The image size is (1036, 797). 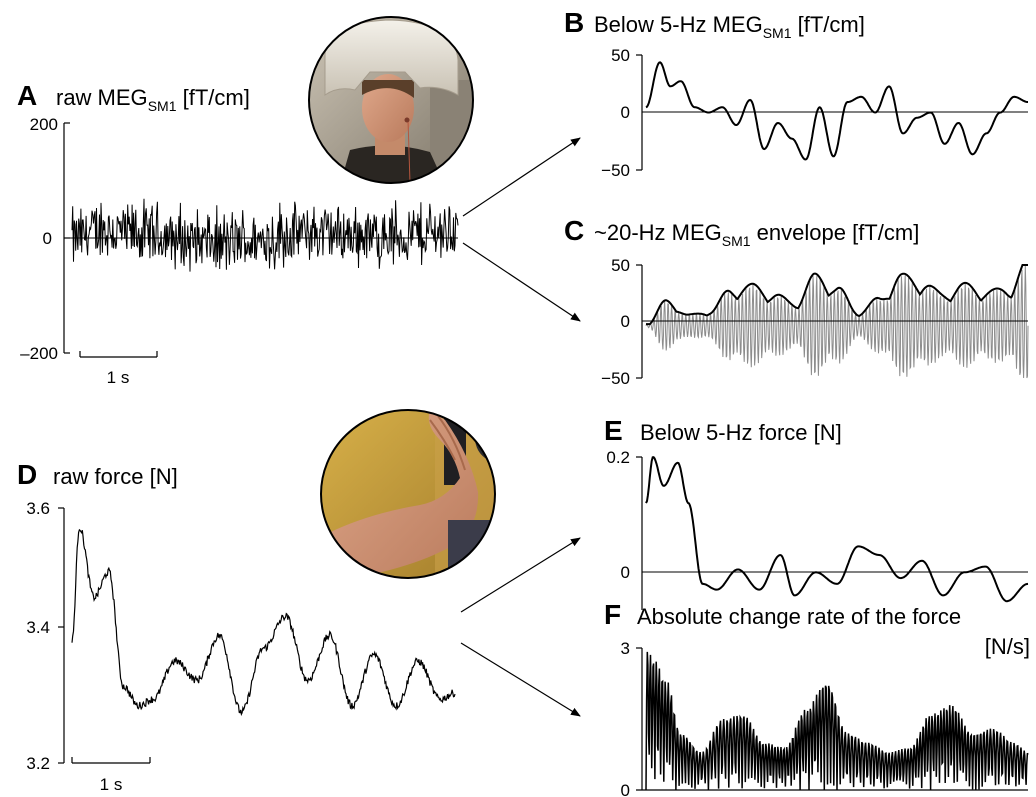 What do you see at coordinates (521, 282) in the screenshot?
I see `arrow-a-to-c` at bounding box center [521, 282].